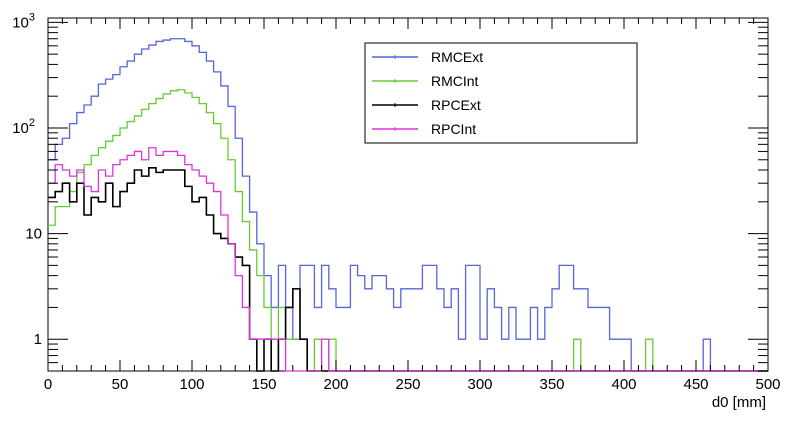 The width and height of the screenshot is (800, 430). I want to click on y-tick-label: 10, so click(33, 234).